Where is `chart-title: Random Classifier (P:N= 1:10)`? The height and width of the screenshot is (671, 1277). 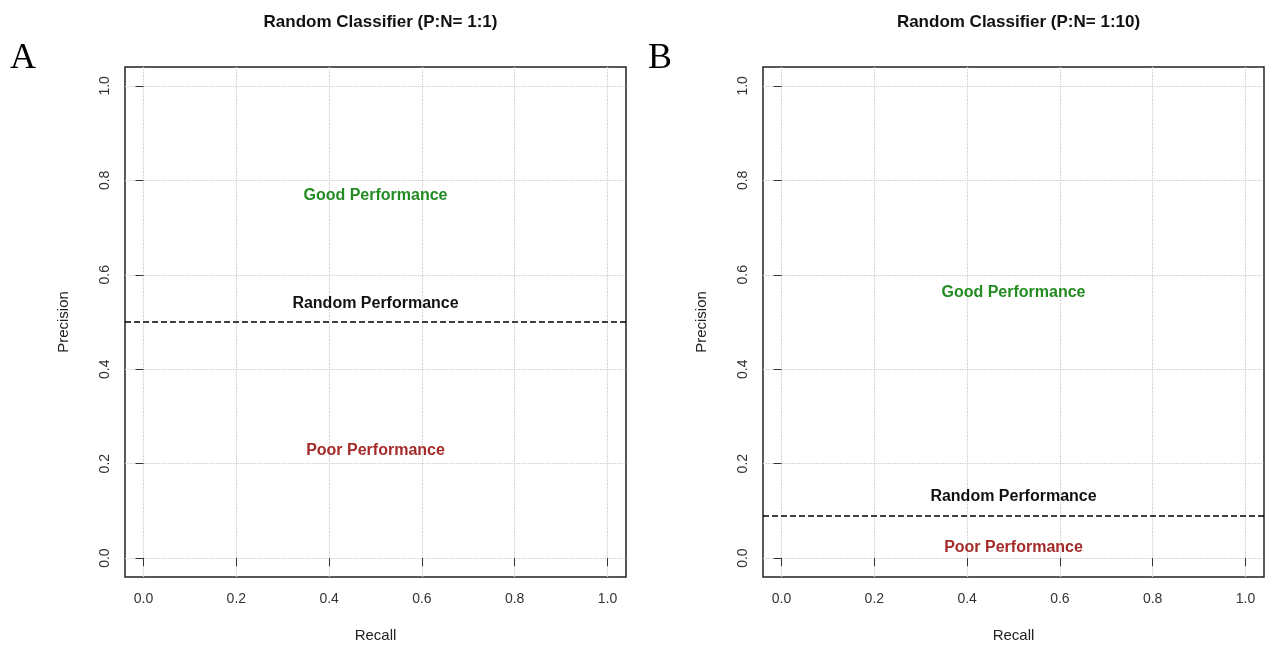 chart-title: Random Classifier (P:N= 1:10) is located at coordinates (1018, 21).